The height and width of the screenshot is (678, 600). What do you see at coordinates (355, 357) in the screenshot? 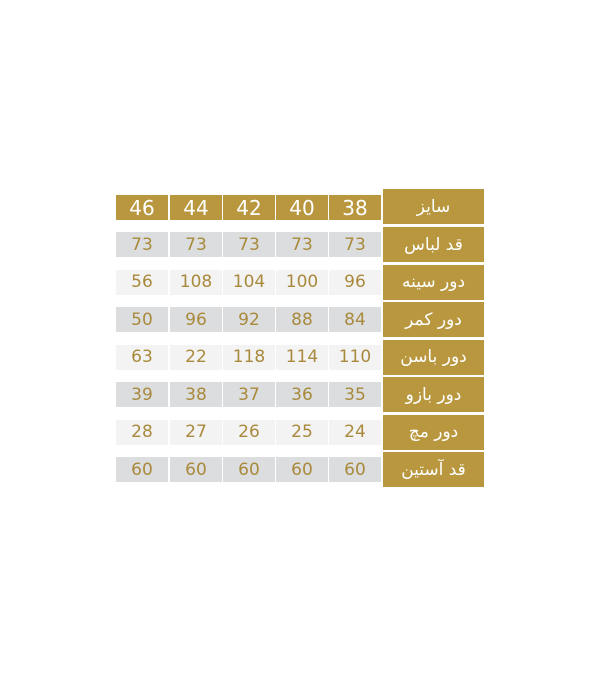
I see `value-cell: 110` at bounding box center [355, 357].